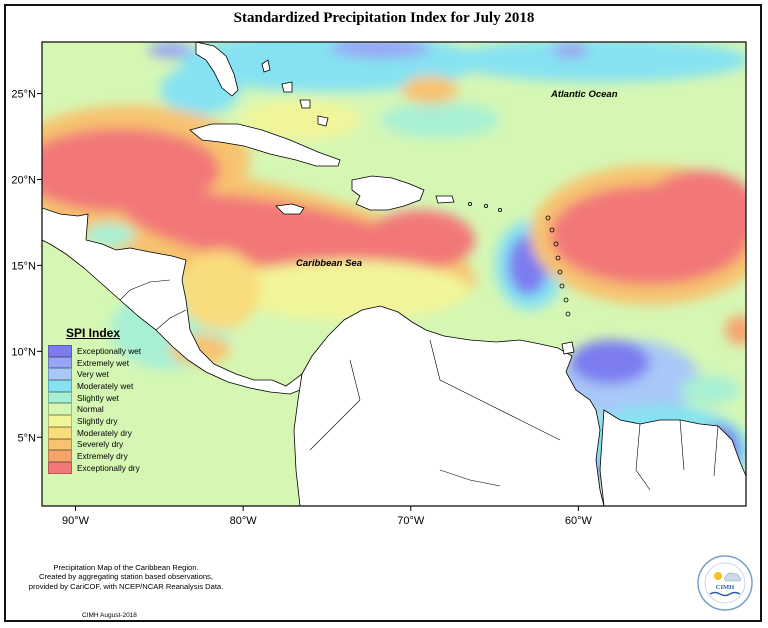 Image resolution: width=768 pixels, height=628 pixels. I want to click on logo-text: CIMH, so click(725, 587).